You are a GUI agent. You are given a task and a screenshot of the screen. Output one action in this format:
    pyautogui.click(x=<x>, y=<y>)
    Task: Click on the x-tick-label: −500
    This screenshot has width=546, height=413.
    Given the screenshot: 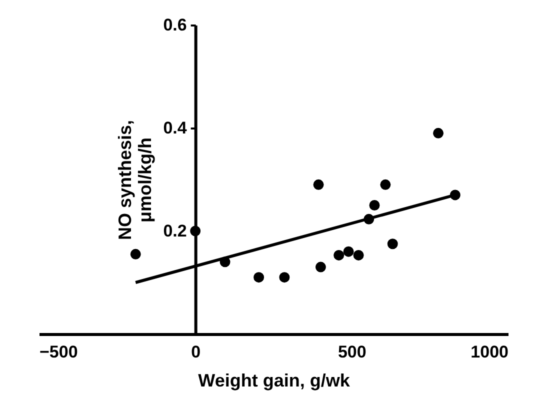 What is the action you would take?
    pyautogui.click(x=59, y=352)
    